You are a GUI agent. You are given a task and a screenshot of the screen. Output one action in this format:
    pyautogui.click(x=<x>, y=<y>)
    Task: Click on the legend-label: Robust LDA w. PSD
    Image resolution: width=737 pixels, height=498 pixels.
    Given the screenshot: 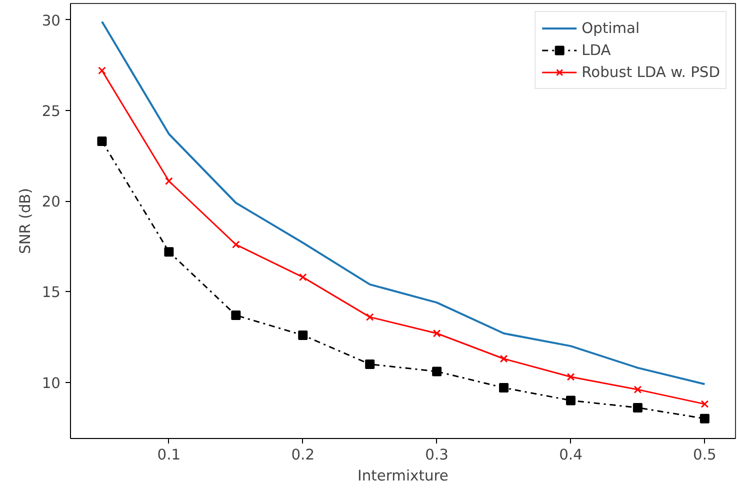 What is the action you would take?
    pyautogui.click(x=651, y=72)
    